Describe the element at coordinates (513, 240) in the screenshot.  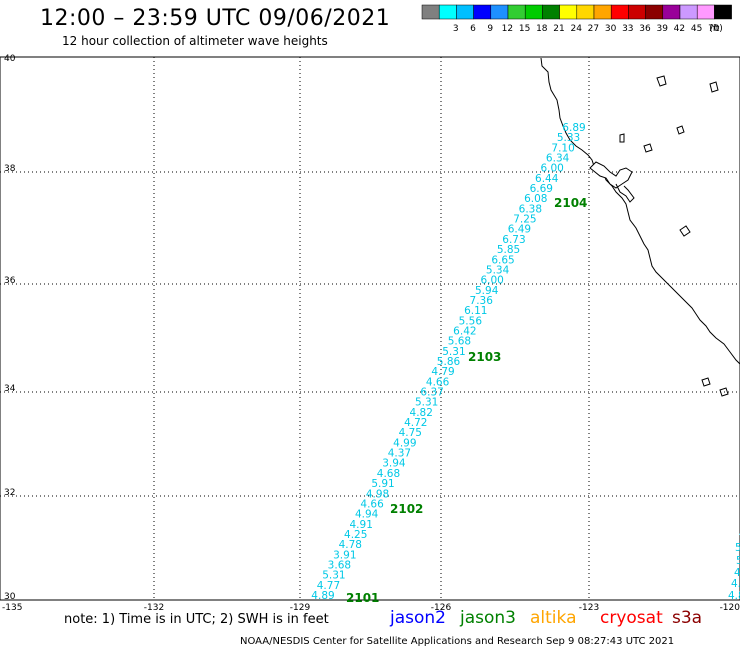
I see `wave-height-label: 6.73` at that location.